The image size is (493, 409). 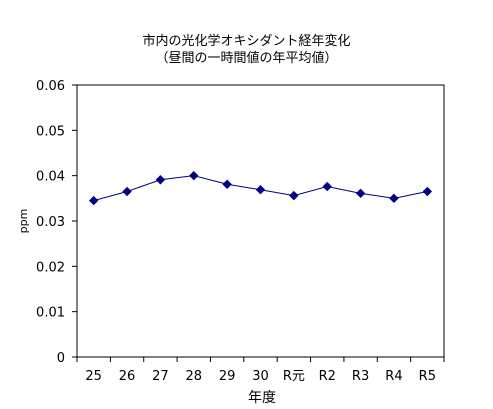 What do you see at coordinates (427, 376) in the screenshot?
I see `x-tick-label: R5` at bounding box center [427, 376].